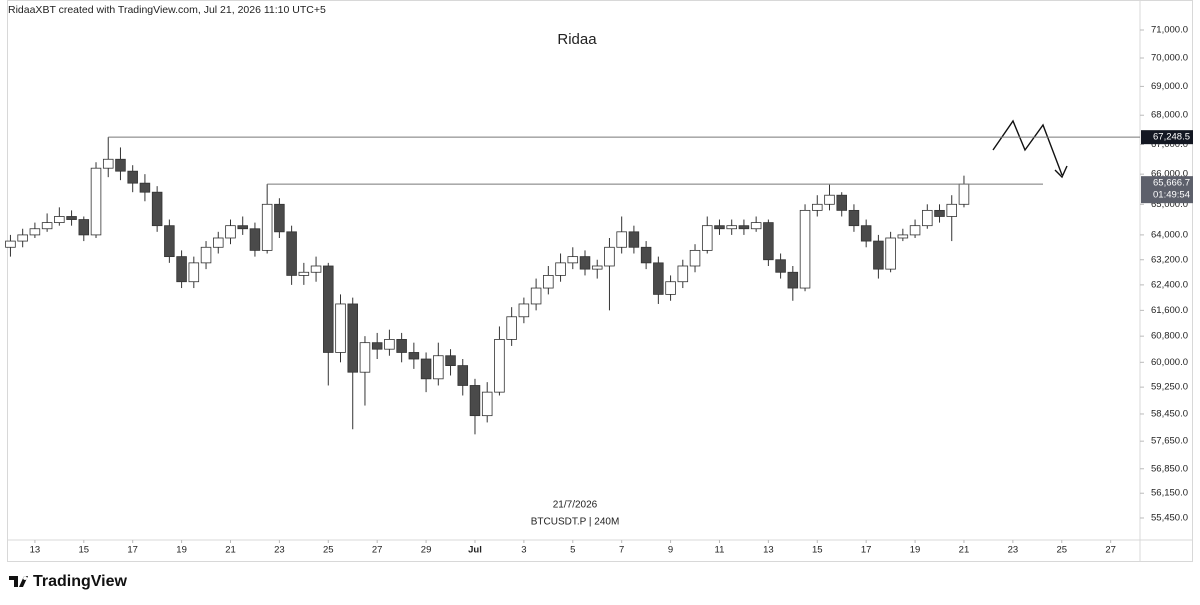  What do you see at coordinates (1171, 195) in the screenshot?
I see `countdown: 01:49:54` at bounding box center [1171, 195].